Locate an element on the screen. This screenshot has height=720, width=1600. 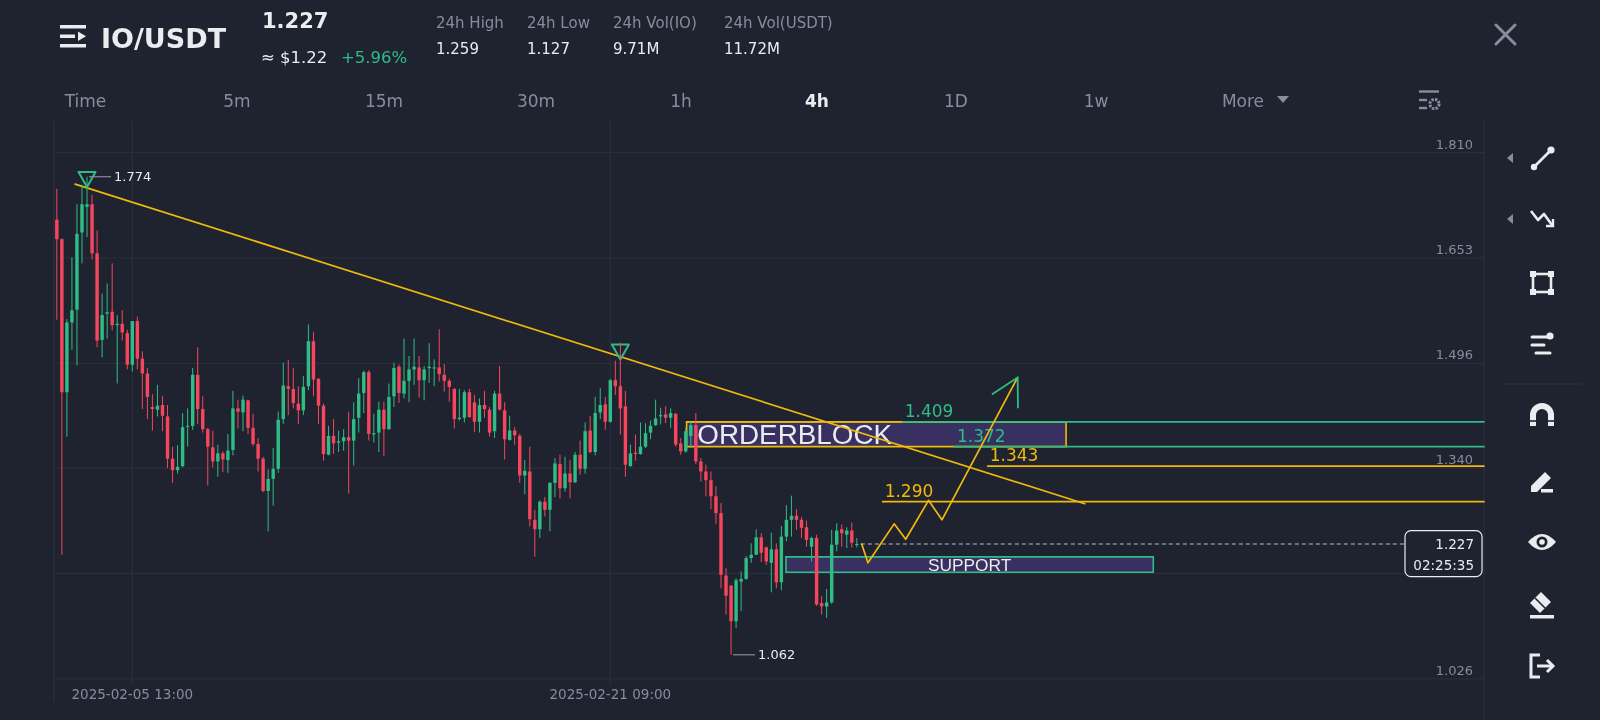
series-label: 1.409 is located at coordinates (929, 410).